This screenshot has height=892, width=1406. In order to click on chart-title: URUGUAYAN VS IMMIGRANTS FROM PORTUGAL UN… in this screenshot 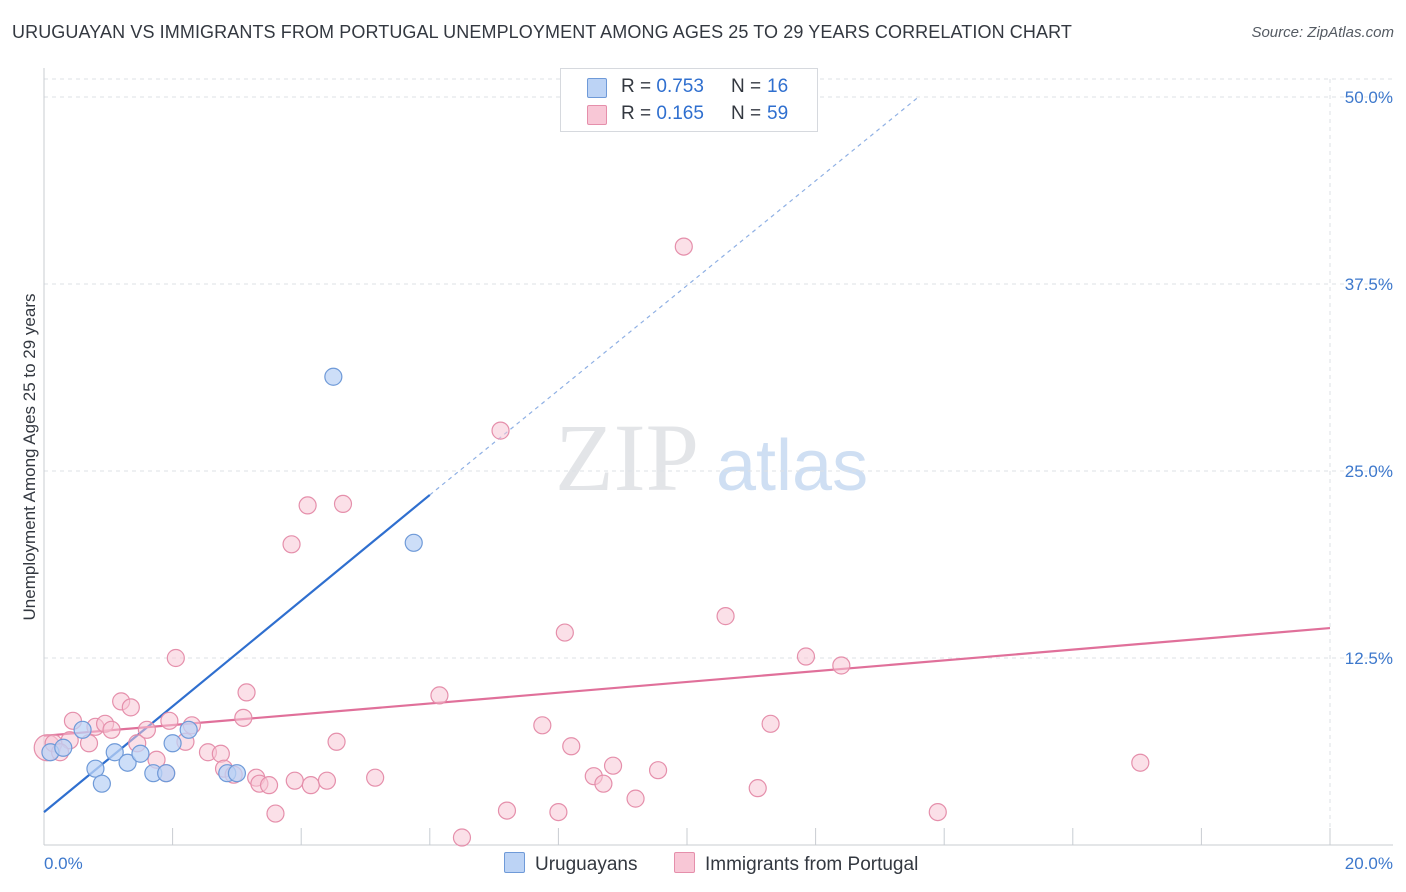, I will do `click(542, 32)`.